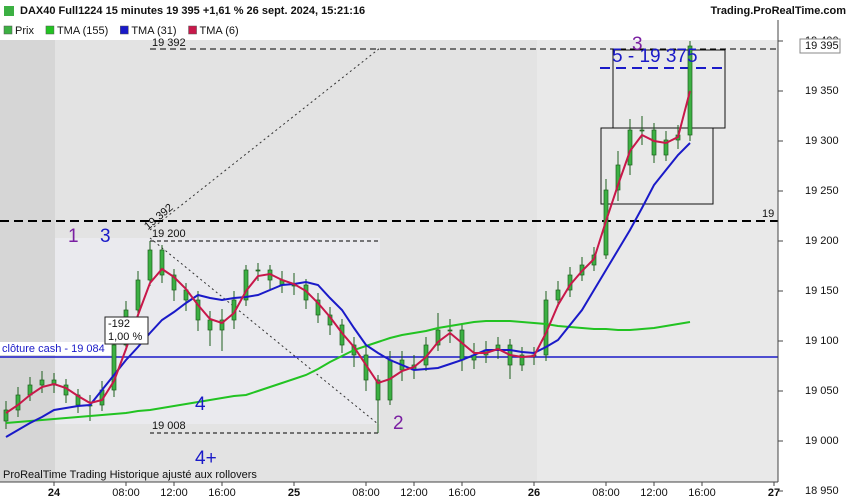 This screenshot has height=500, width=850. Describe the element at coordinates (153, 31) in the screenshot. I see `legend-label: TMA (31)` at that location.